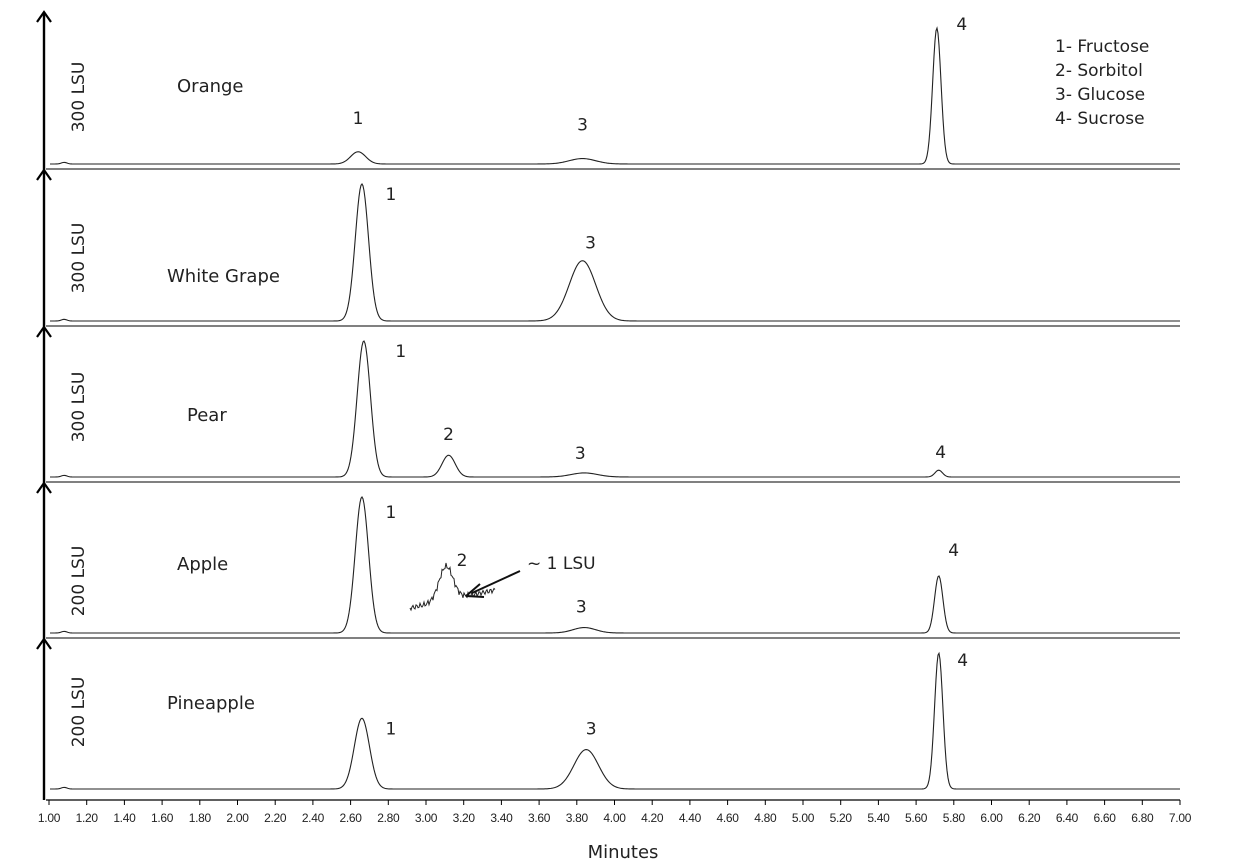 Image resolution: width=1246 pixels, height=868 pixels. I want to click on x-tick-label: 1.40, so click(124, 818).